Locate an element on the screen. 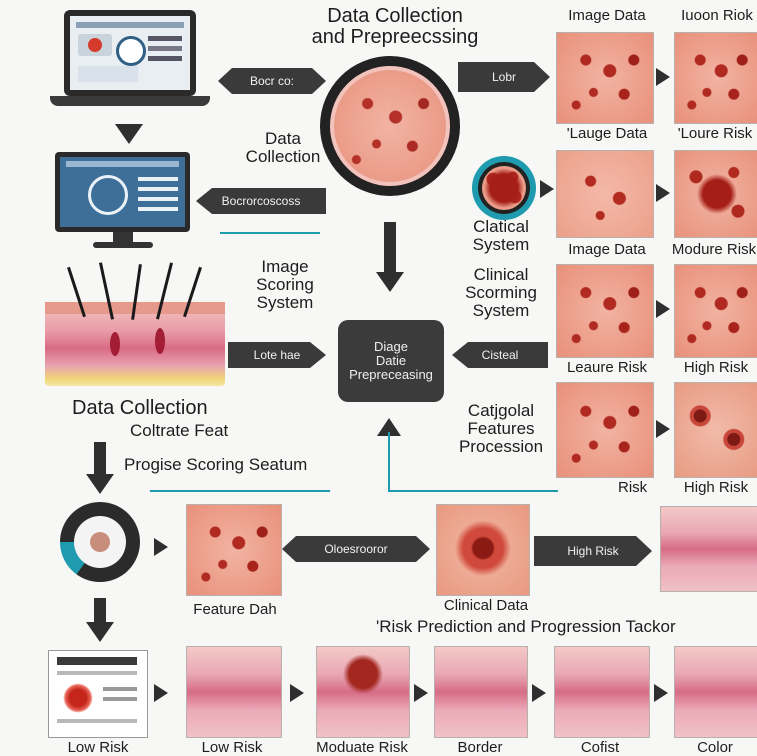  label-clatical-system: Clatical System is located at coordinates (501, 235).